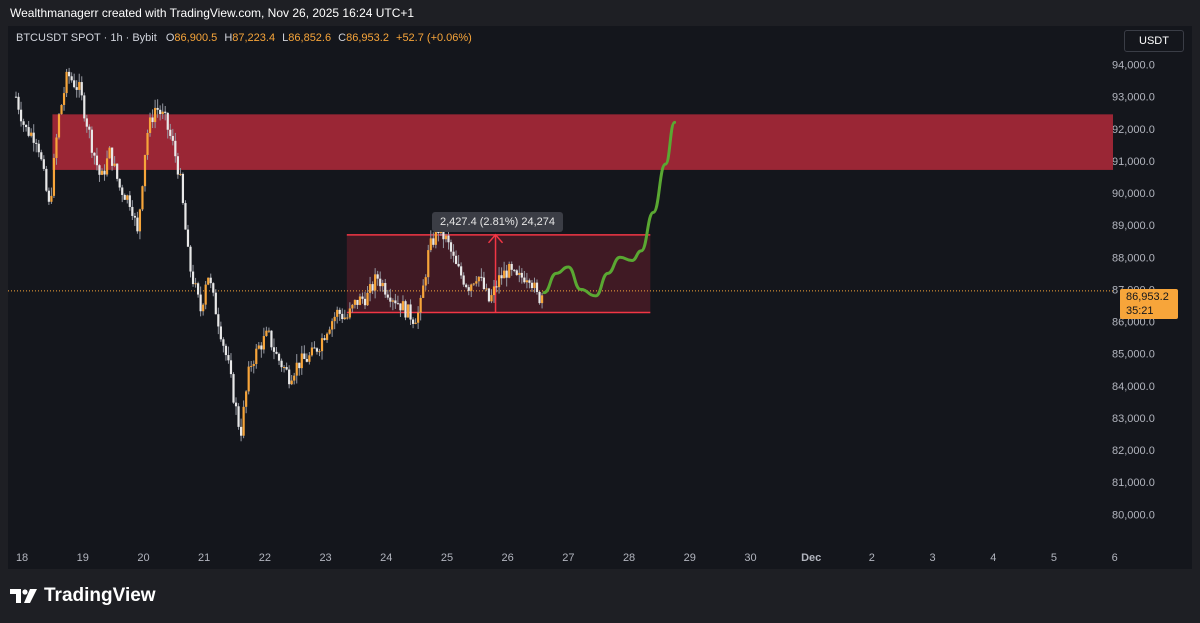  I want to click on x-tick-label: 30, so click(750, 558).